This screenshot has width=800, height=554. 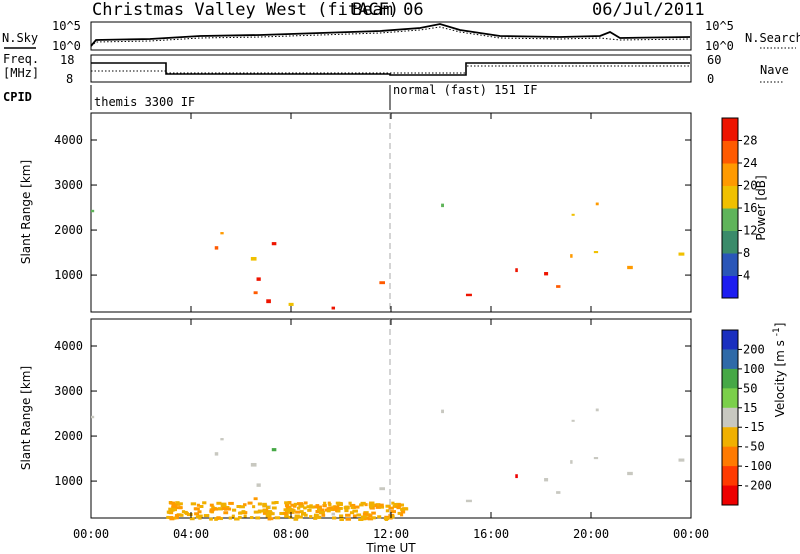 I want to click on velocity-colorbar-tick: 15, so click(x=750, y=408).